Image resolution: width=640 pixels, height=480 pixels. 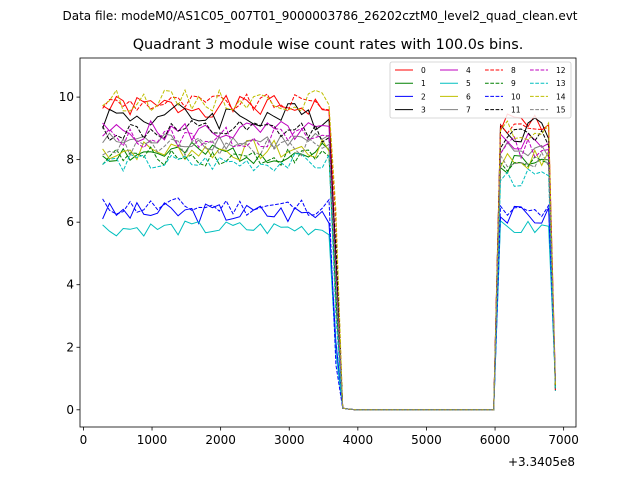 What do you see at coordinates (289, 440) in the screenshot?
I see `x-tick-label: 3000` at bounding box center [289, 440].